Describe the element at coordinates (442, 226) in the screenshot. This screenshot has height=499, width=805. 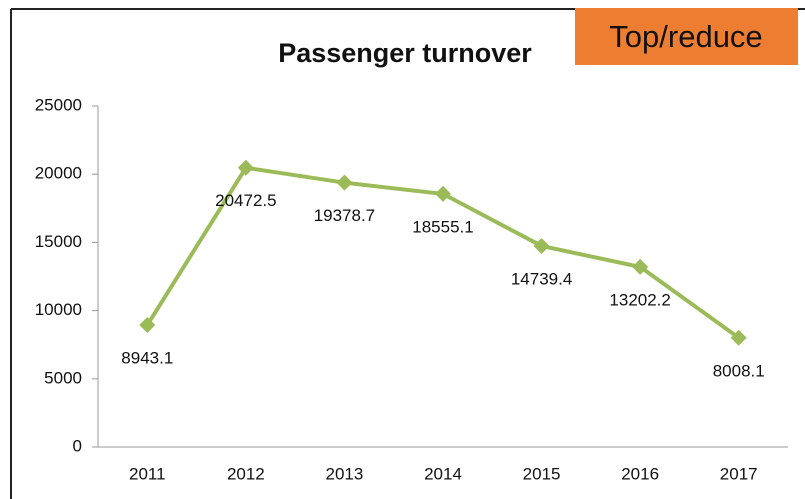
I see `data-label: 18555.1` at that location.